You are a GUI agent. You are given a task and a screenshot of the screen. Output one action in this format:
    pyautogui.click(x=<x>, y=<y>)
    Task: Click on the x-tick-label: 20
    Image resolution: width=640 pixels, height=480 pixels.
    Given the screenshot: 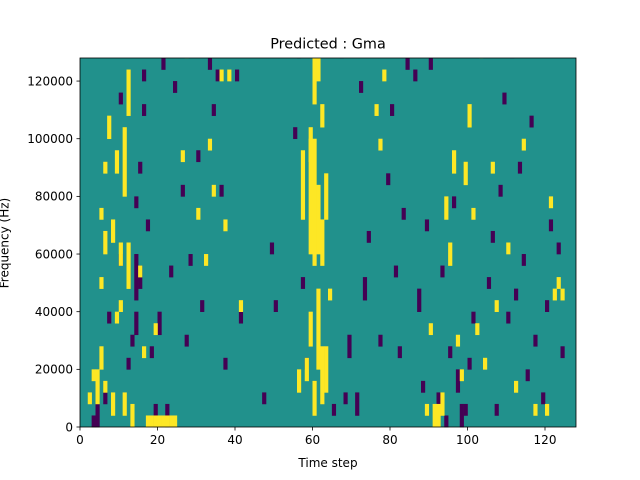 What is the action you would take?
    pyautogui.click(x=157, y=440)
    